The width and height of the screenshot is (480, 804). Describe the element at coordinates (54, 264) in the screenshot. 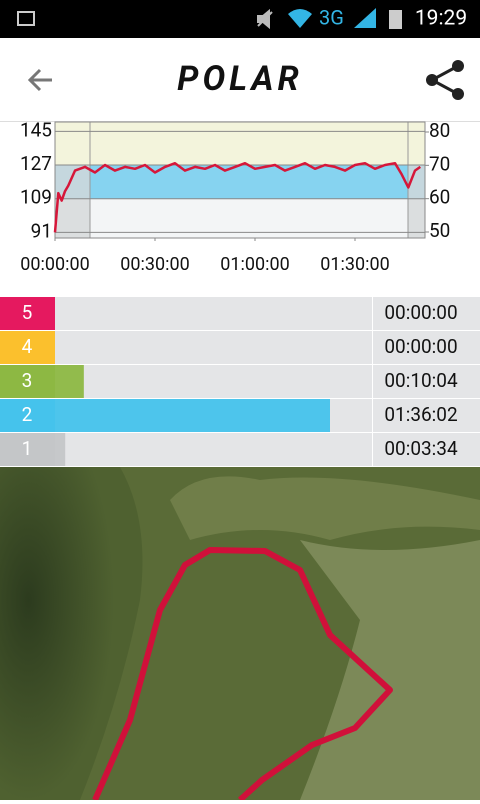

I see `x-tick-label: 00:00:00` at that location.